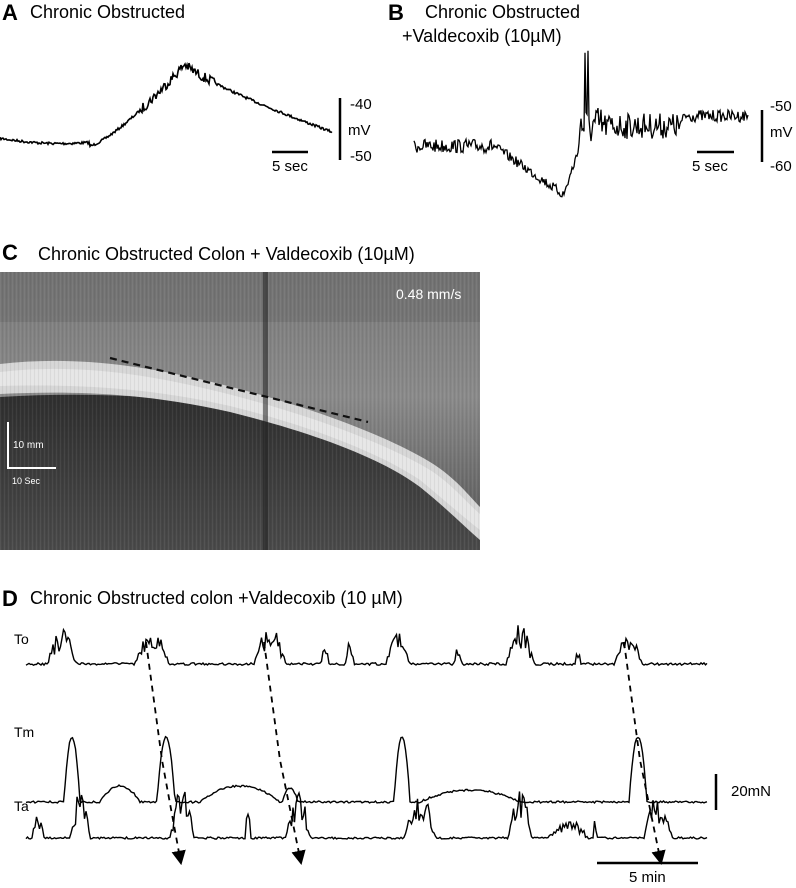 Image resolution: width=796 pixels, height=888 pixels. Describe the element at coordinates (26, 481) in the screenshot. I see `time-scale-label: 10 Sec` at that location.